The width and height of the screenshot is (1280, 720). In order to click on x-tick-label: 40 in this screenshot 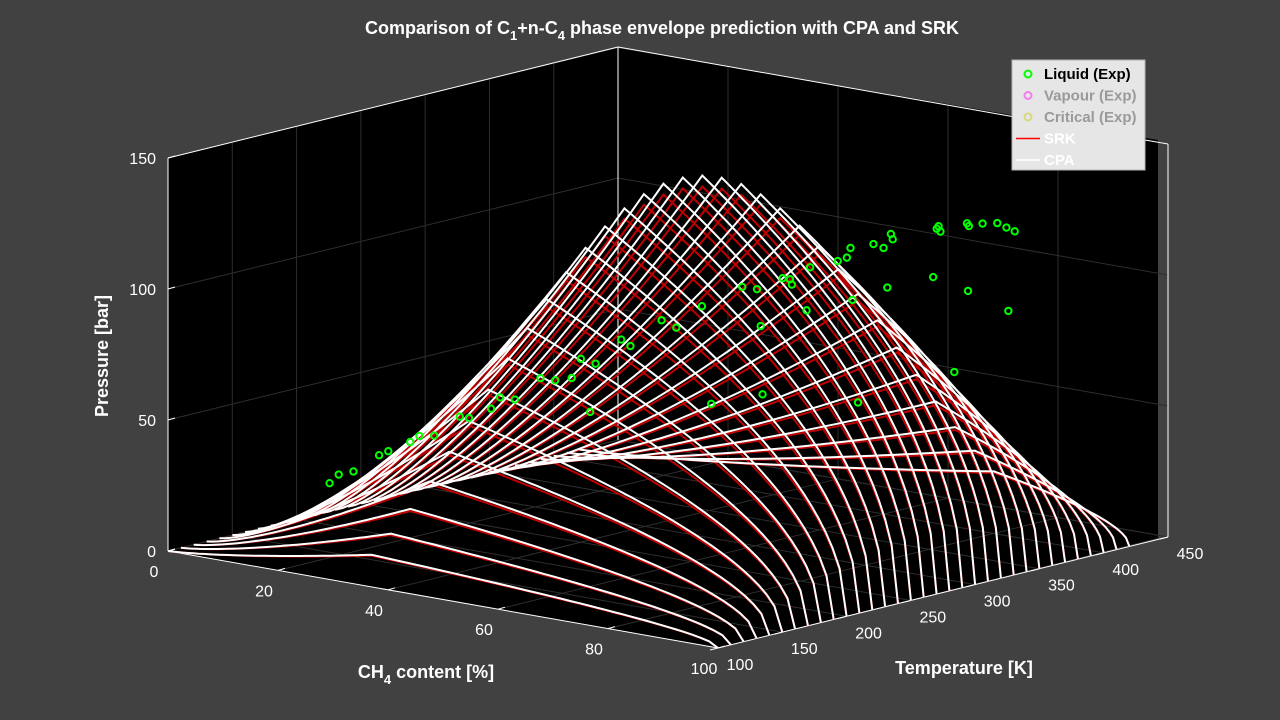, I will do `click(374, 611)`.